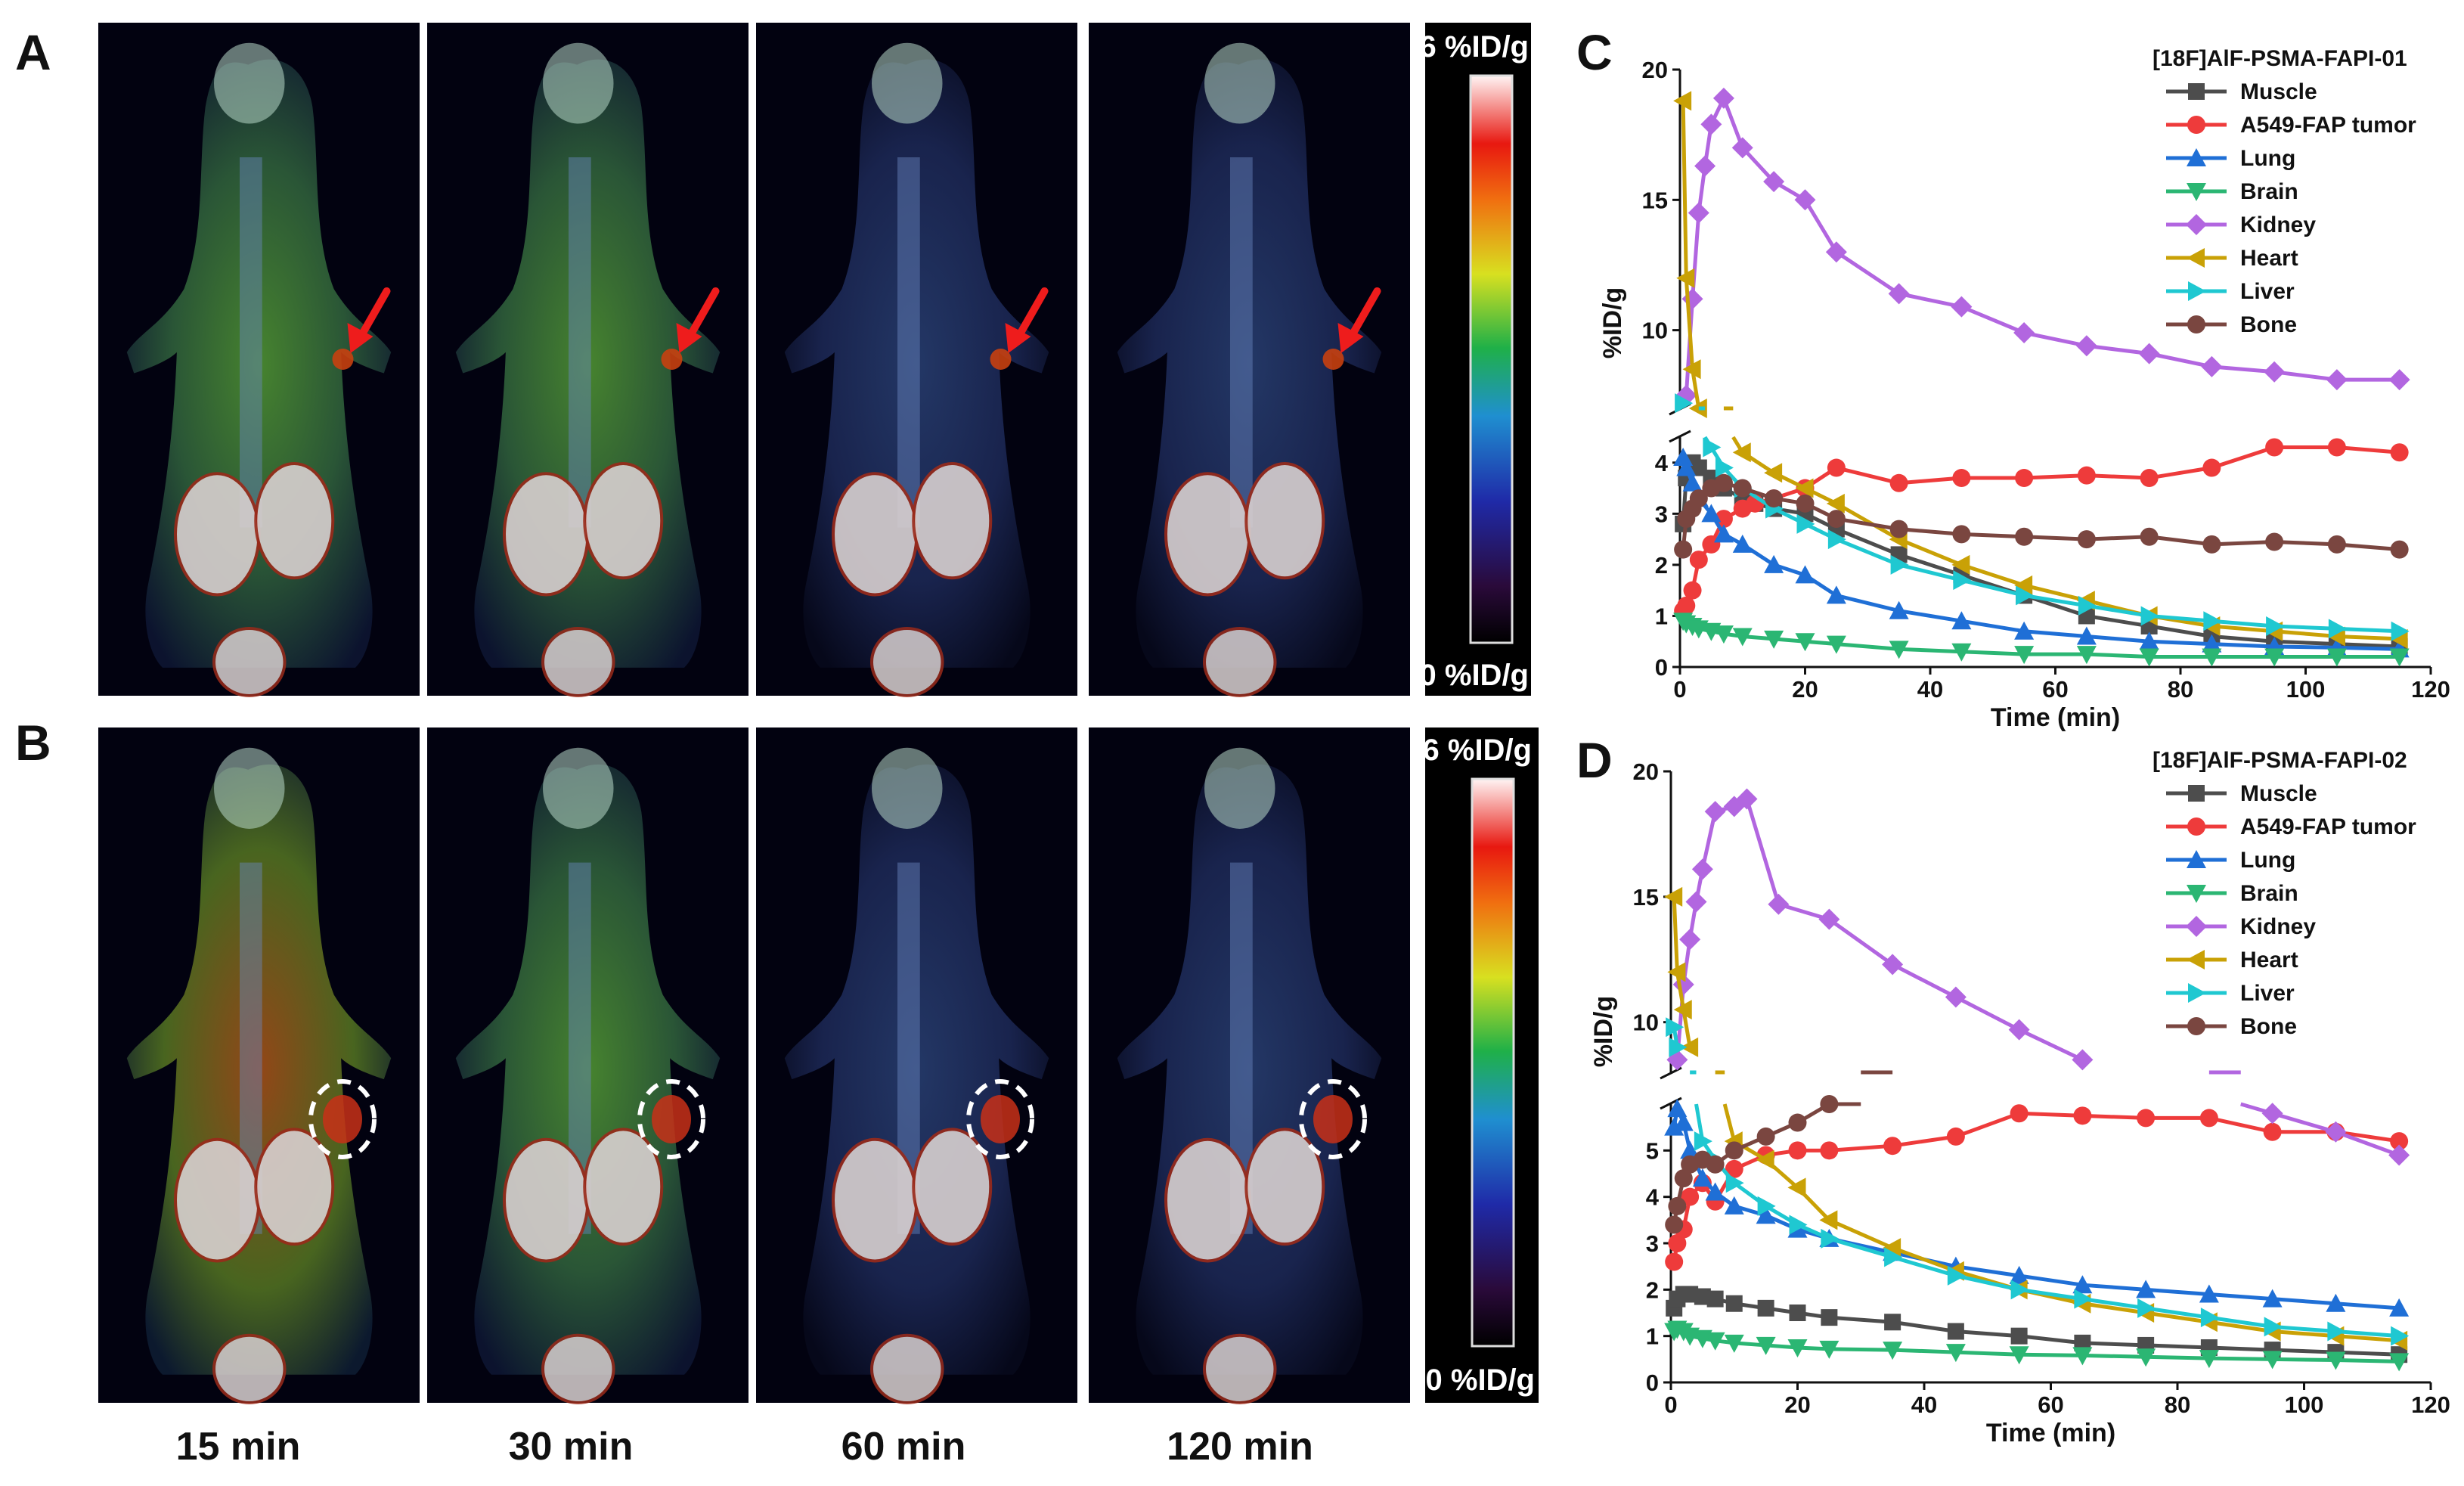 The height and width of the screenshot is (1486, 2464). I want to click on axis-break-mark, so click(1671, 1103).